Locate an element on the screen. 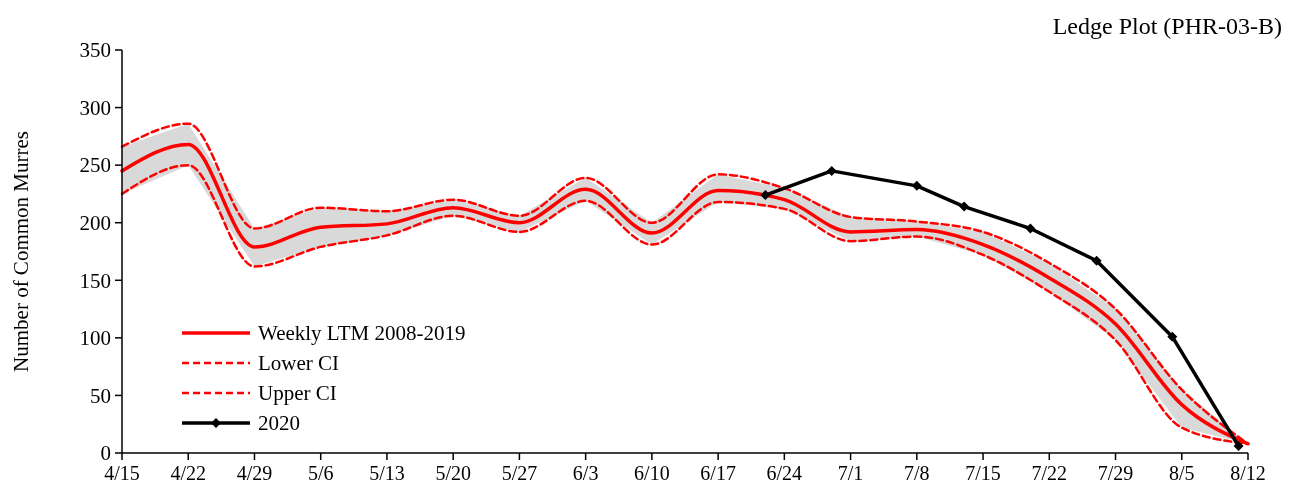  legend-label: Lower CI is located at coordinates (299, 363).